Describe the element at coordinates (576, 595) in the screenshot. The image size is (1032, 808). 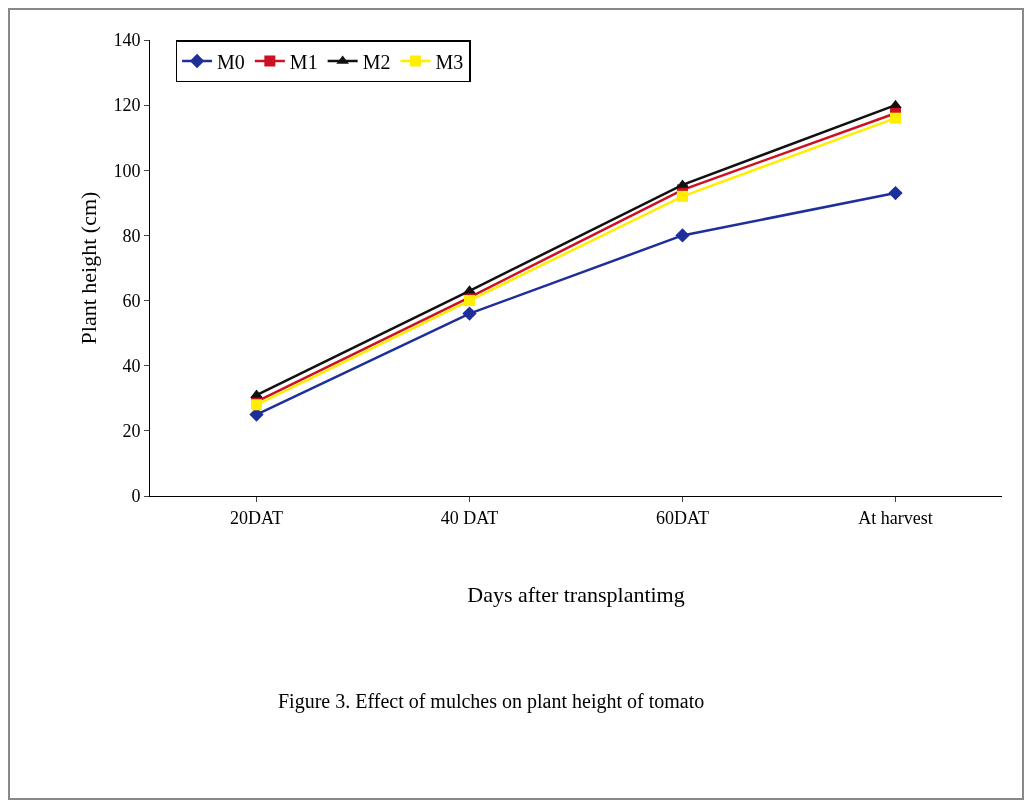
I see `x-axis-title: Days after transplantimg` at that location.